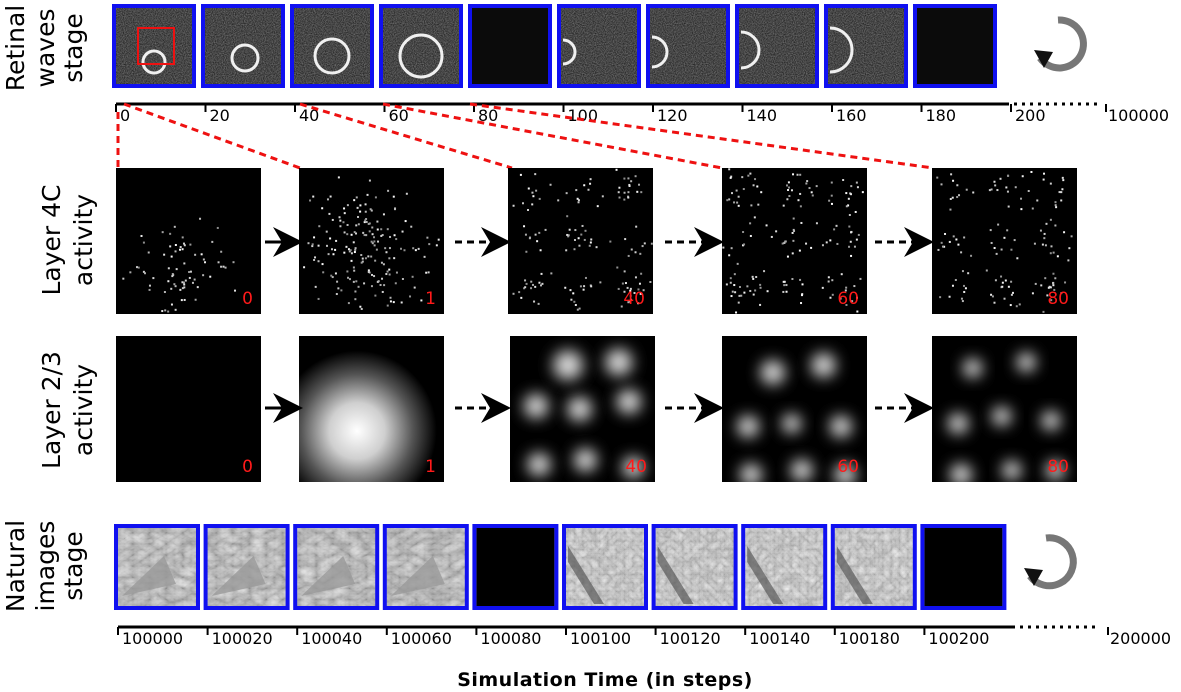  Describe the element at coordinates (525, 136) in the screenshot. I see `zoom-guide-lines` at that location.